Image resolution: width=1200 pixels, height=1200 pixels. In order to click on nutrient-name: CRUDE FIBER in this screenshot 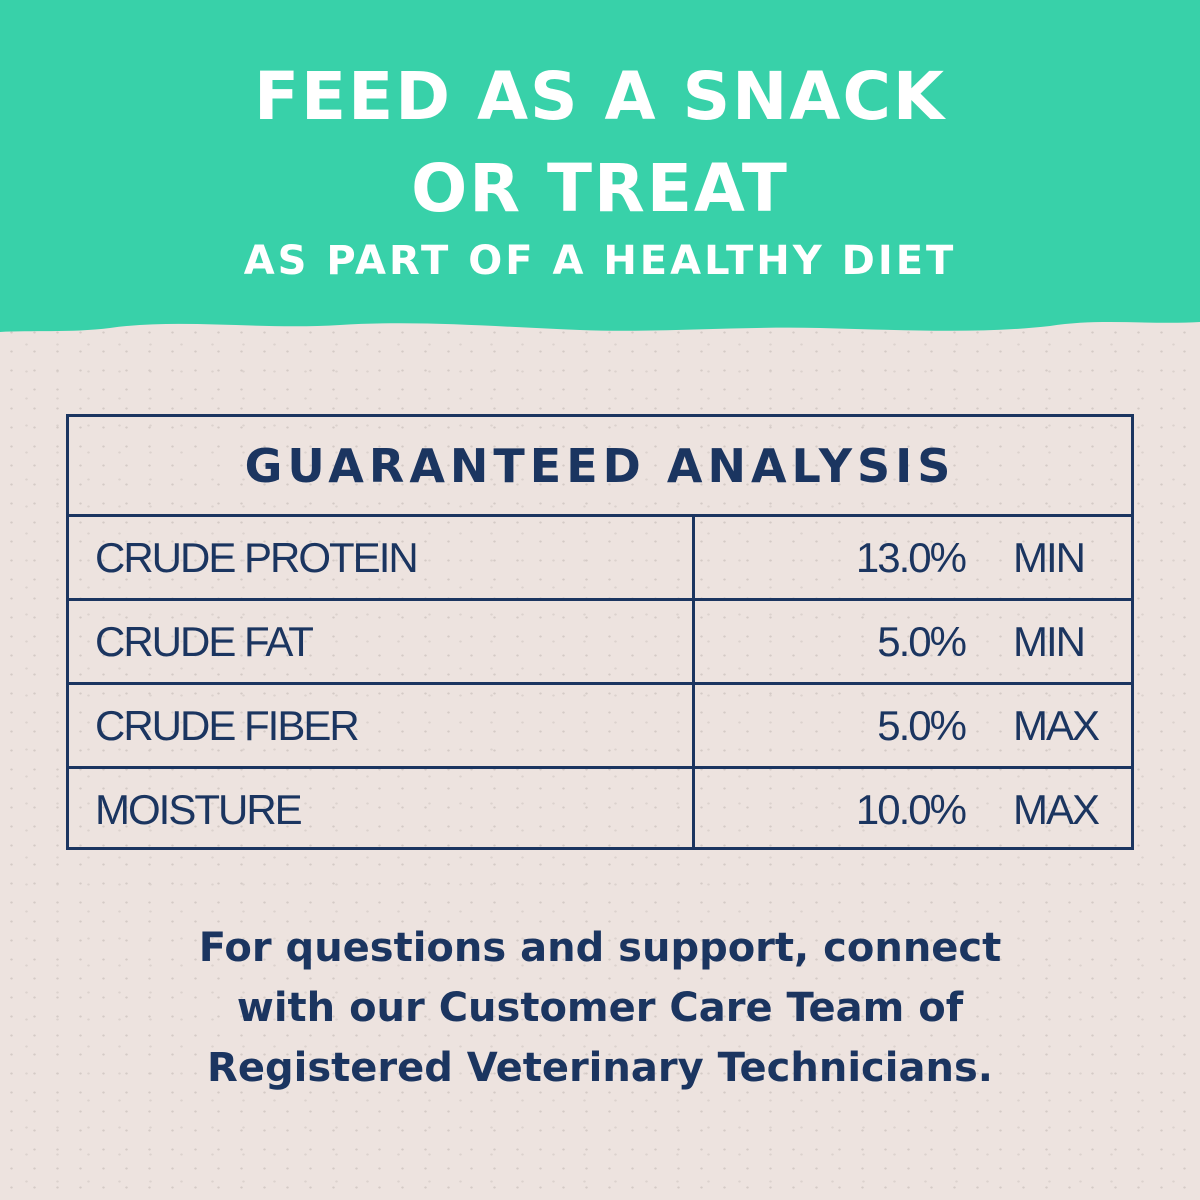, I will do `click(382, 725)`.